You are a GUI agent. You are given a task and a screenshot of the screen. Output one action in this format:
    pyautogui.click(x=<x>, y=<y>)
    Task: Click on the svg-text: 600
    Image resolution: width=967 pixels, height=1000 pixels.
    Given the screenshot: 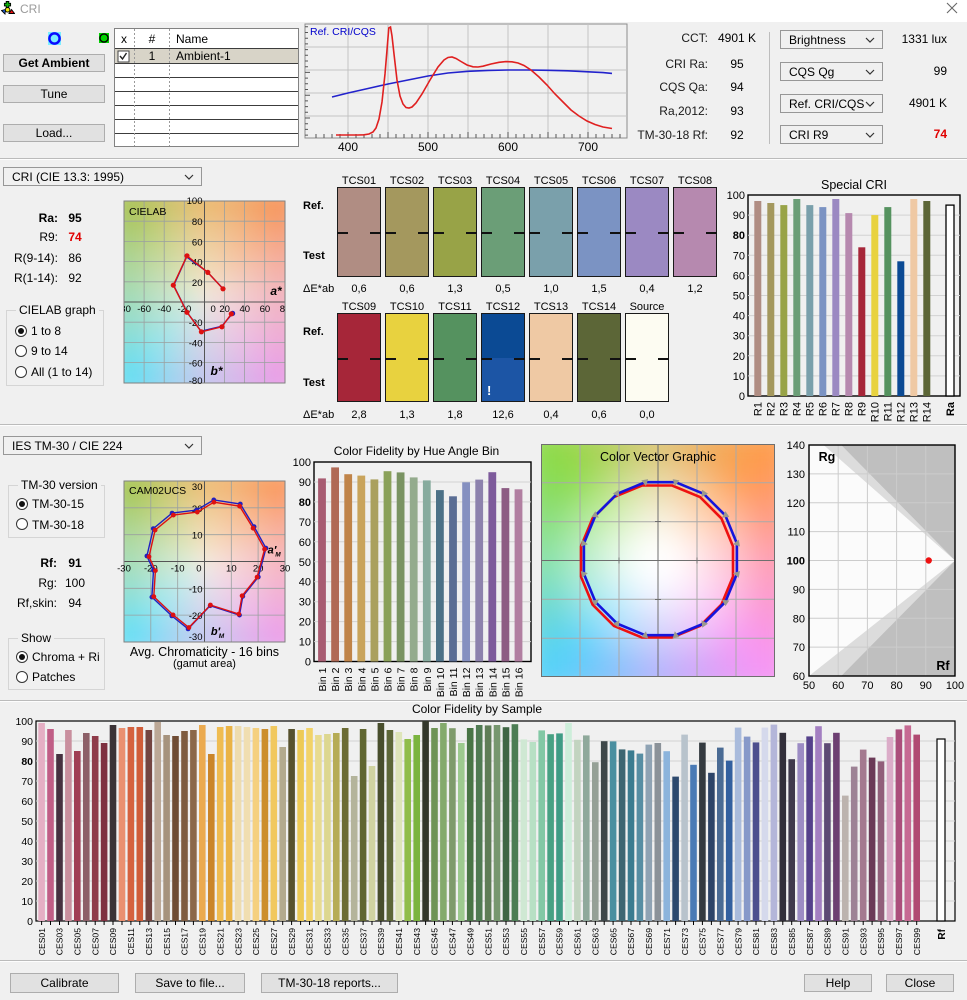 What is the action you would take?
    pyautogui.click(x=508, y=147)
    